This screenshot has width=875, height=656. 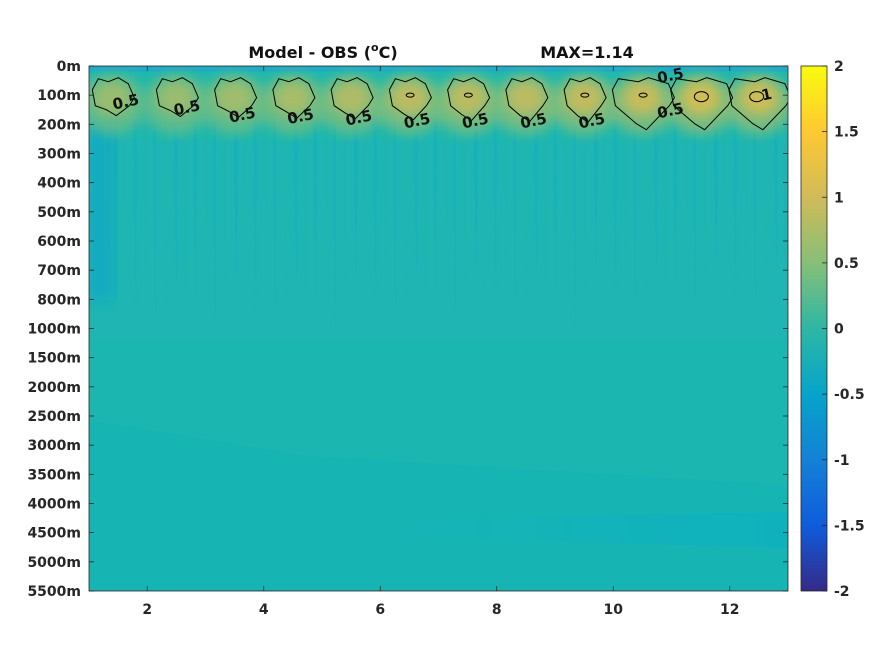 What do you see at coordinates (54, 359) in the screenshot?
I see `y-tick-label: 1500m` at bounding box center [54, 359].